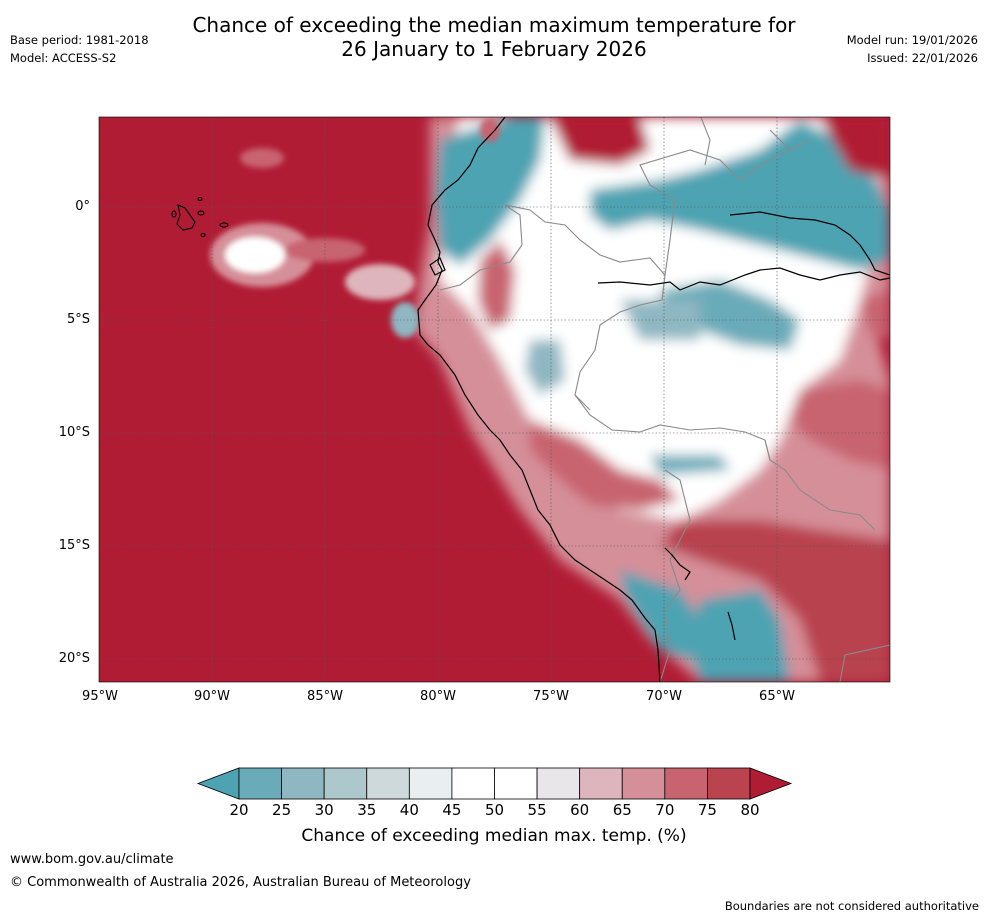  What do you see at coordinates (325, 696) in the screenshot?
I see `lon-label-85w: 85°W` at bounding box center [325, 696].